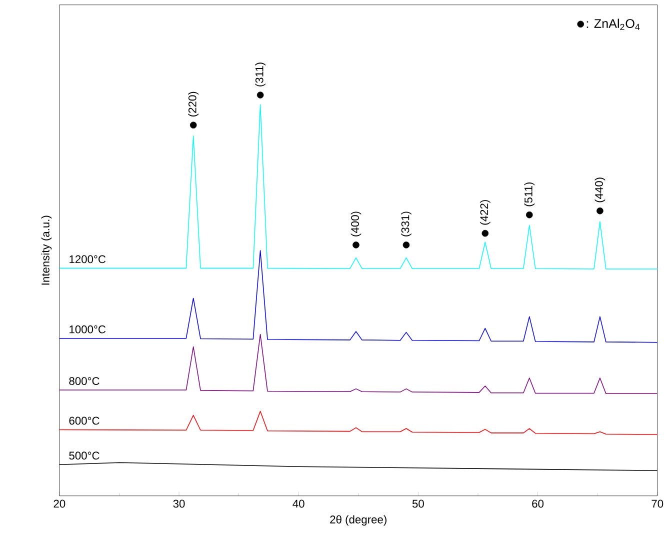 The width and height of the screenshot is (670, 549). What do you see at coordinates (84, 456) in the screenshot?
I see `series-label: 500°C` at bounding box center [84, 456].